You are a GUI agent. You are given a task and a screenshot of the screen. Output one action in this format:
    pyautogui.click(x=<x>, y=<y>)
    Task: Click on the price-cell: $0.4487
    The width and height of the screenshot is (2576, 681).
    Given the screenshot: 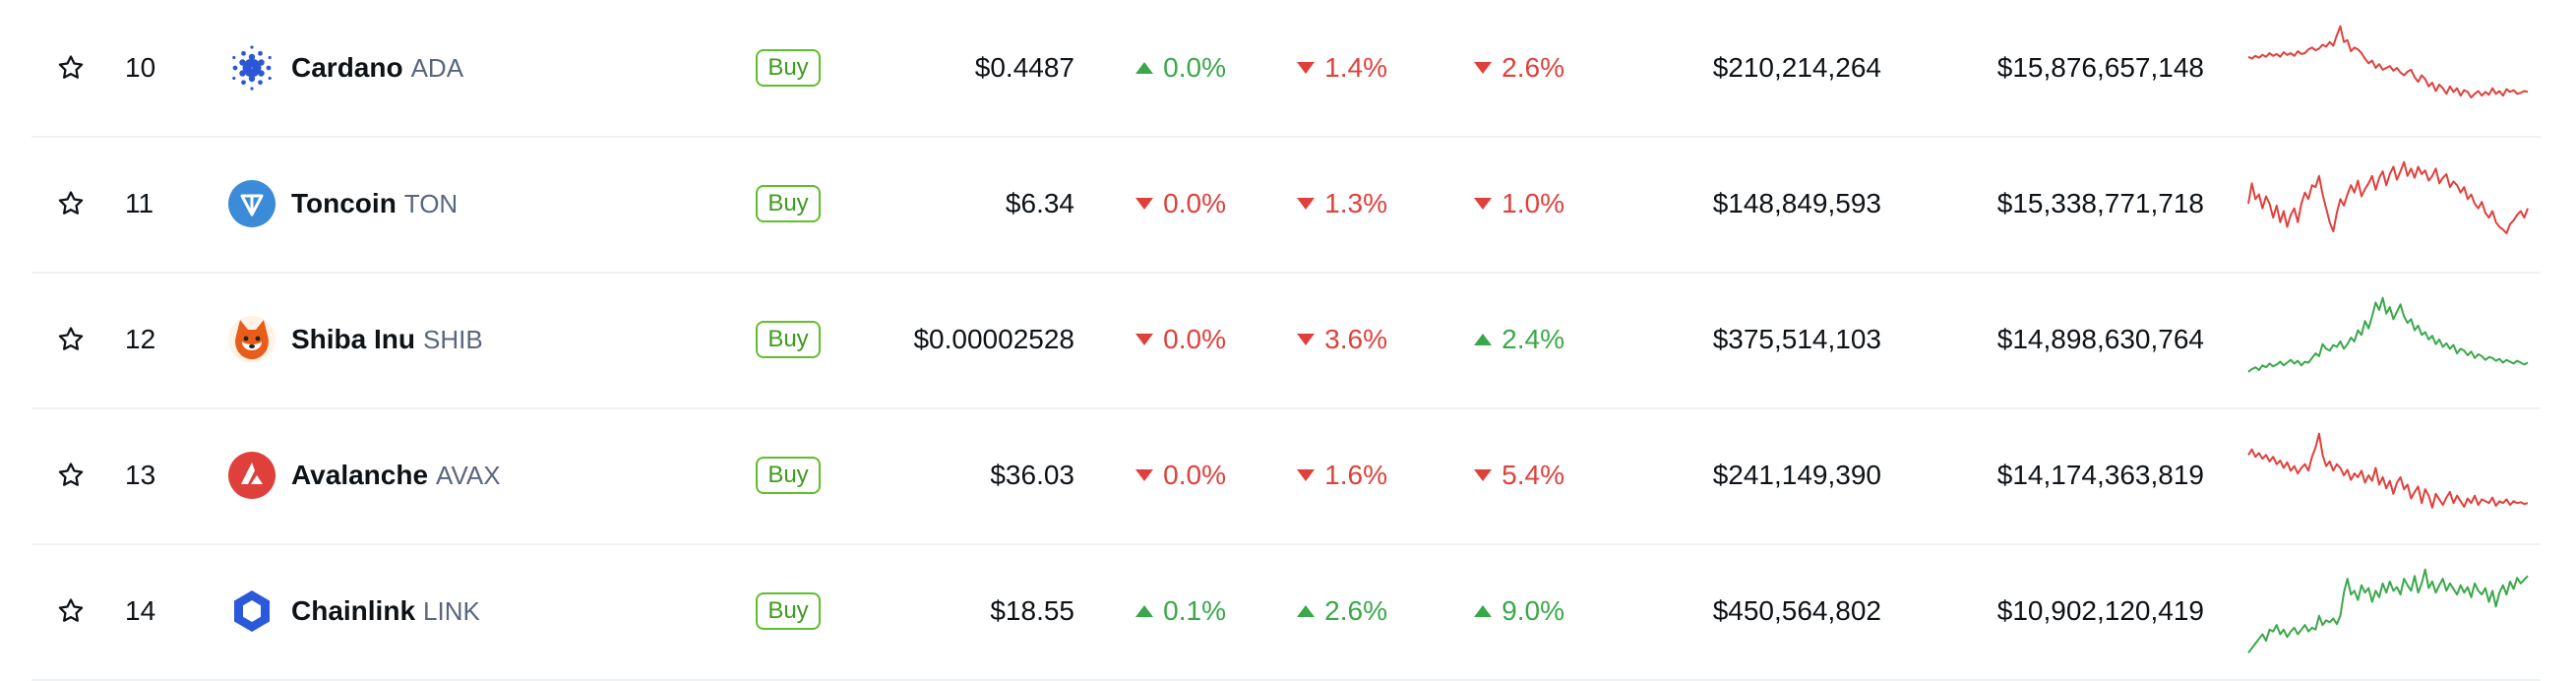 What is the action you would take?
    pyautogui.click(x=946, y=68)
    